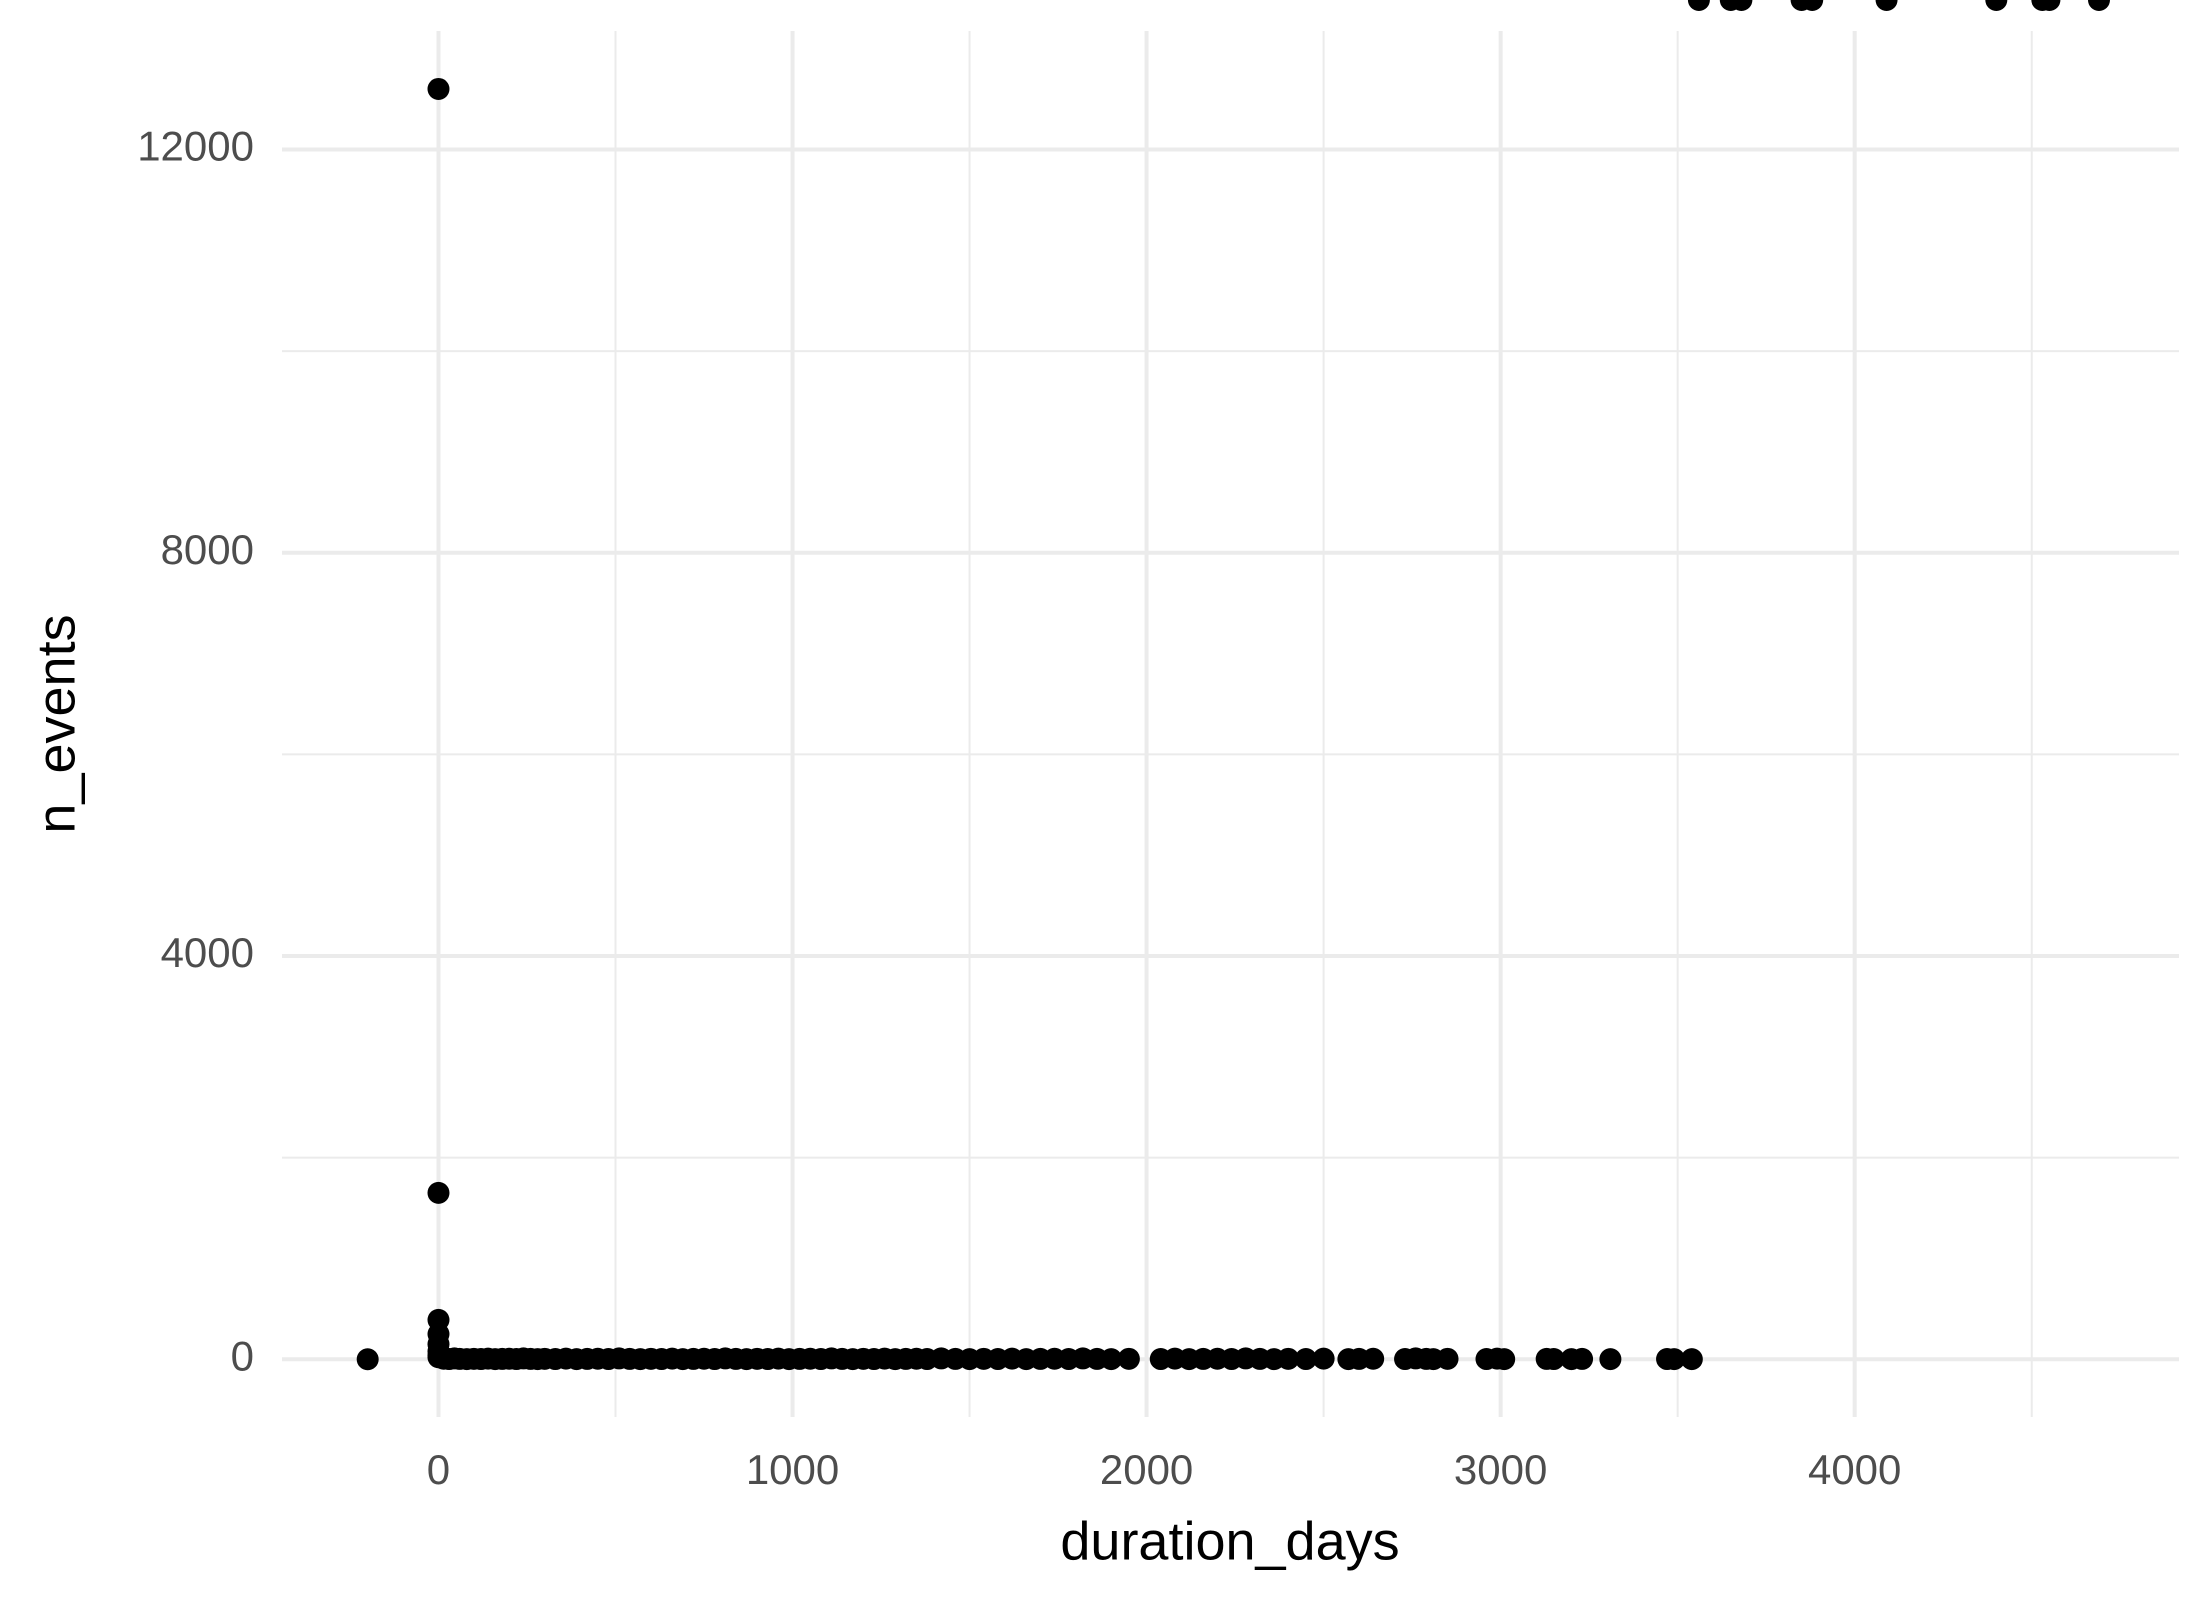 The image size is (2200, 1600). I want to click on y-tick-label: 0, so click(242, 1355).